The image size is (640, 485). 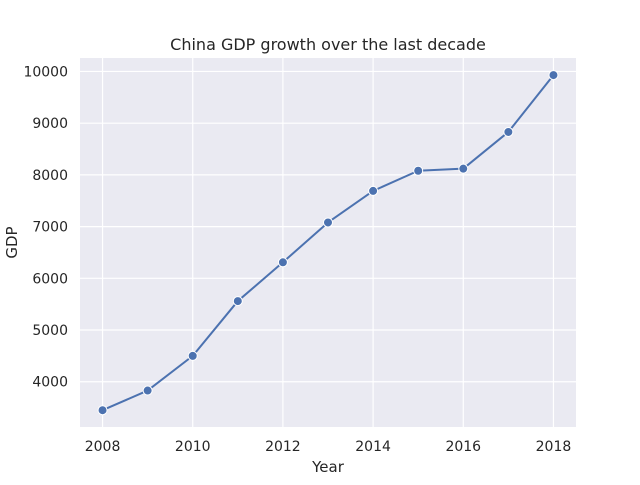 What do you see at coordinates (50, 383) in the screenshot?
I see `y-tick-label: 4000` at bounding box center [50, 383].